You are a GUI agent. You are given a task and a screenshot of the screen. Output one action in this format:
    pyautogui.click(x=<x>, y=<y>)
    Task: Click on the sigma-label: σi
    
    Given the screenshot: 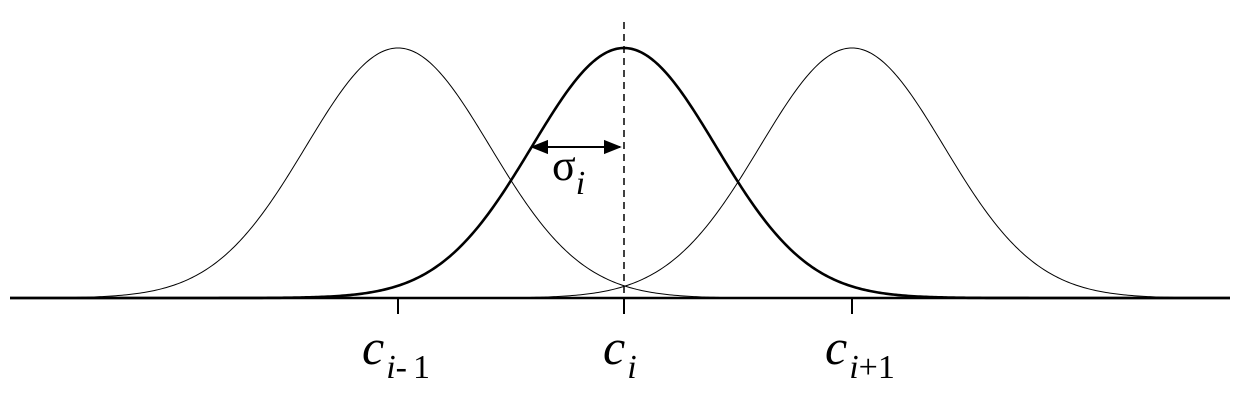 What is the action you would take?
    pyautogui.click(x=568, y=171)
    